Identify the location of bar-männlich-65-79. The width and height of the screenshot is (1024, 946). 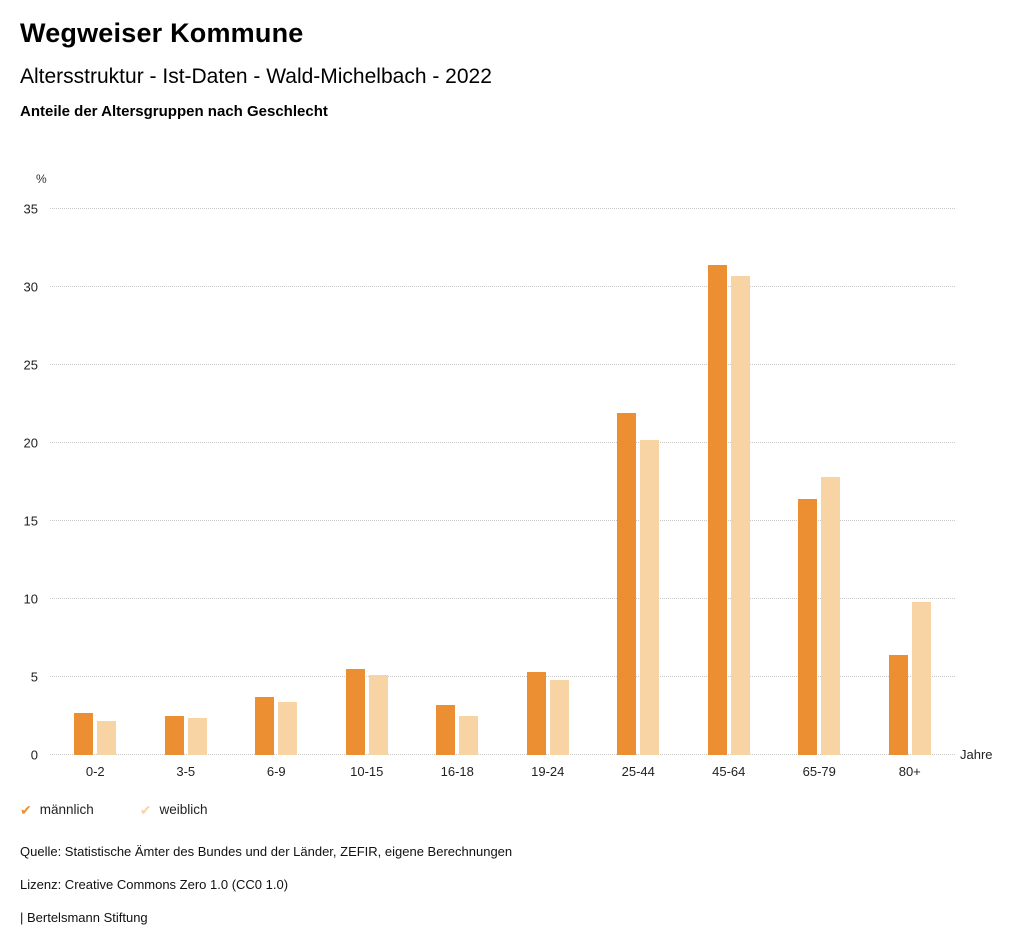
(808, 627).